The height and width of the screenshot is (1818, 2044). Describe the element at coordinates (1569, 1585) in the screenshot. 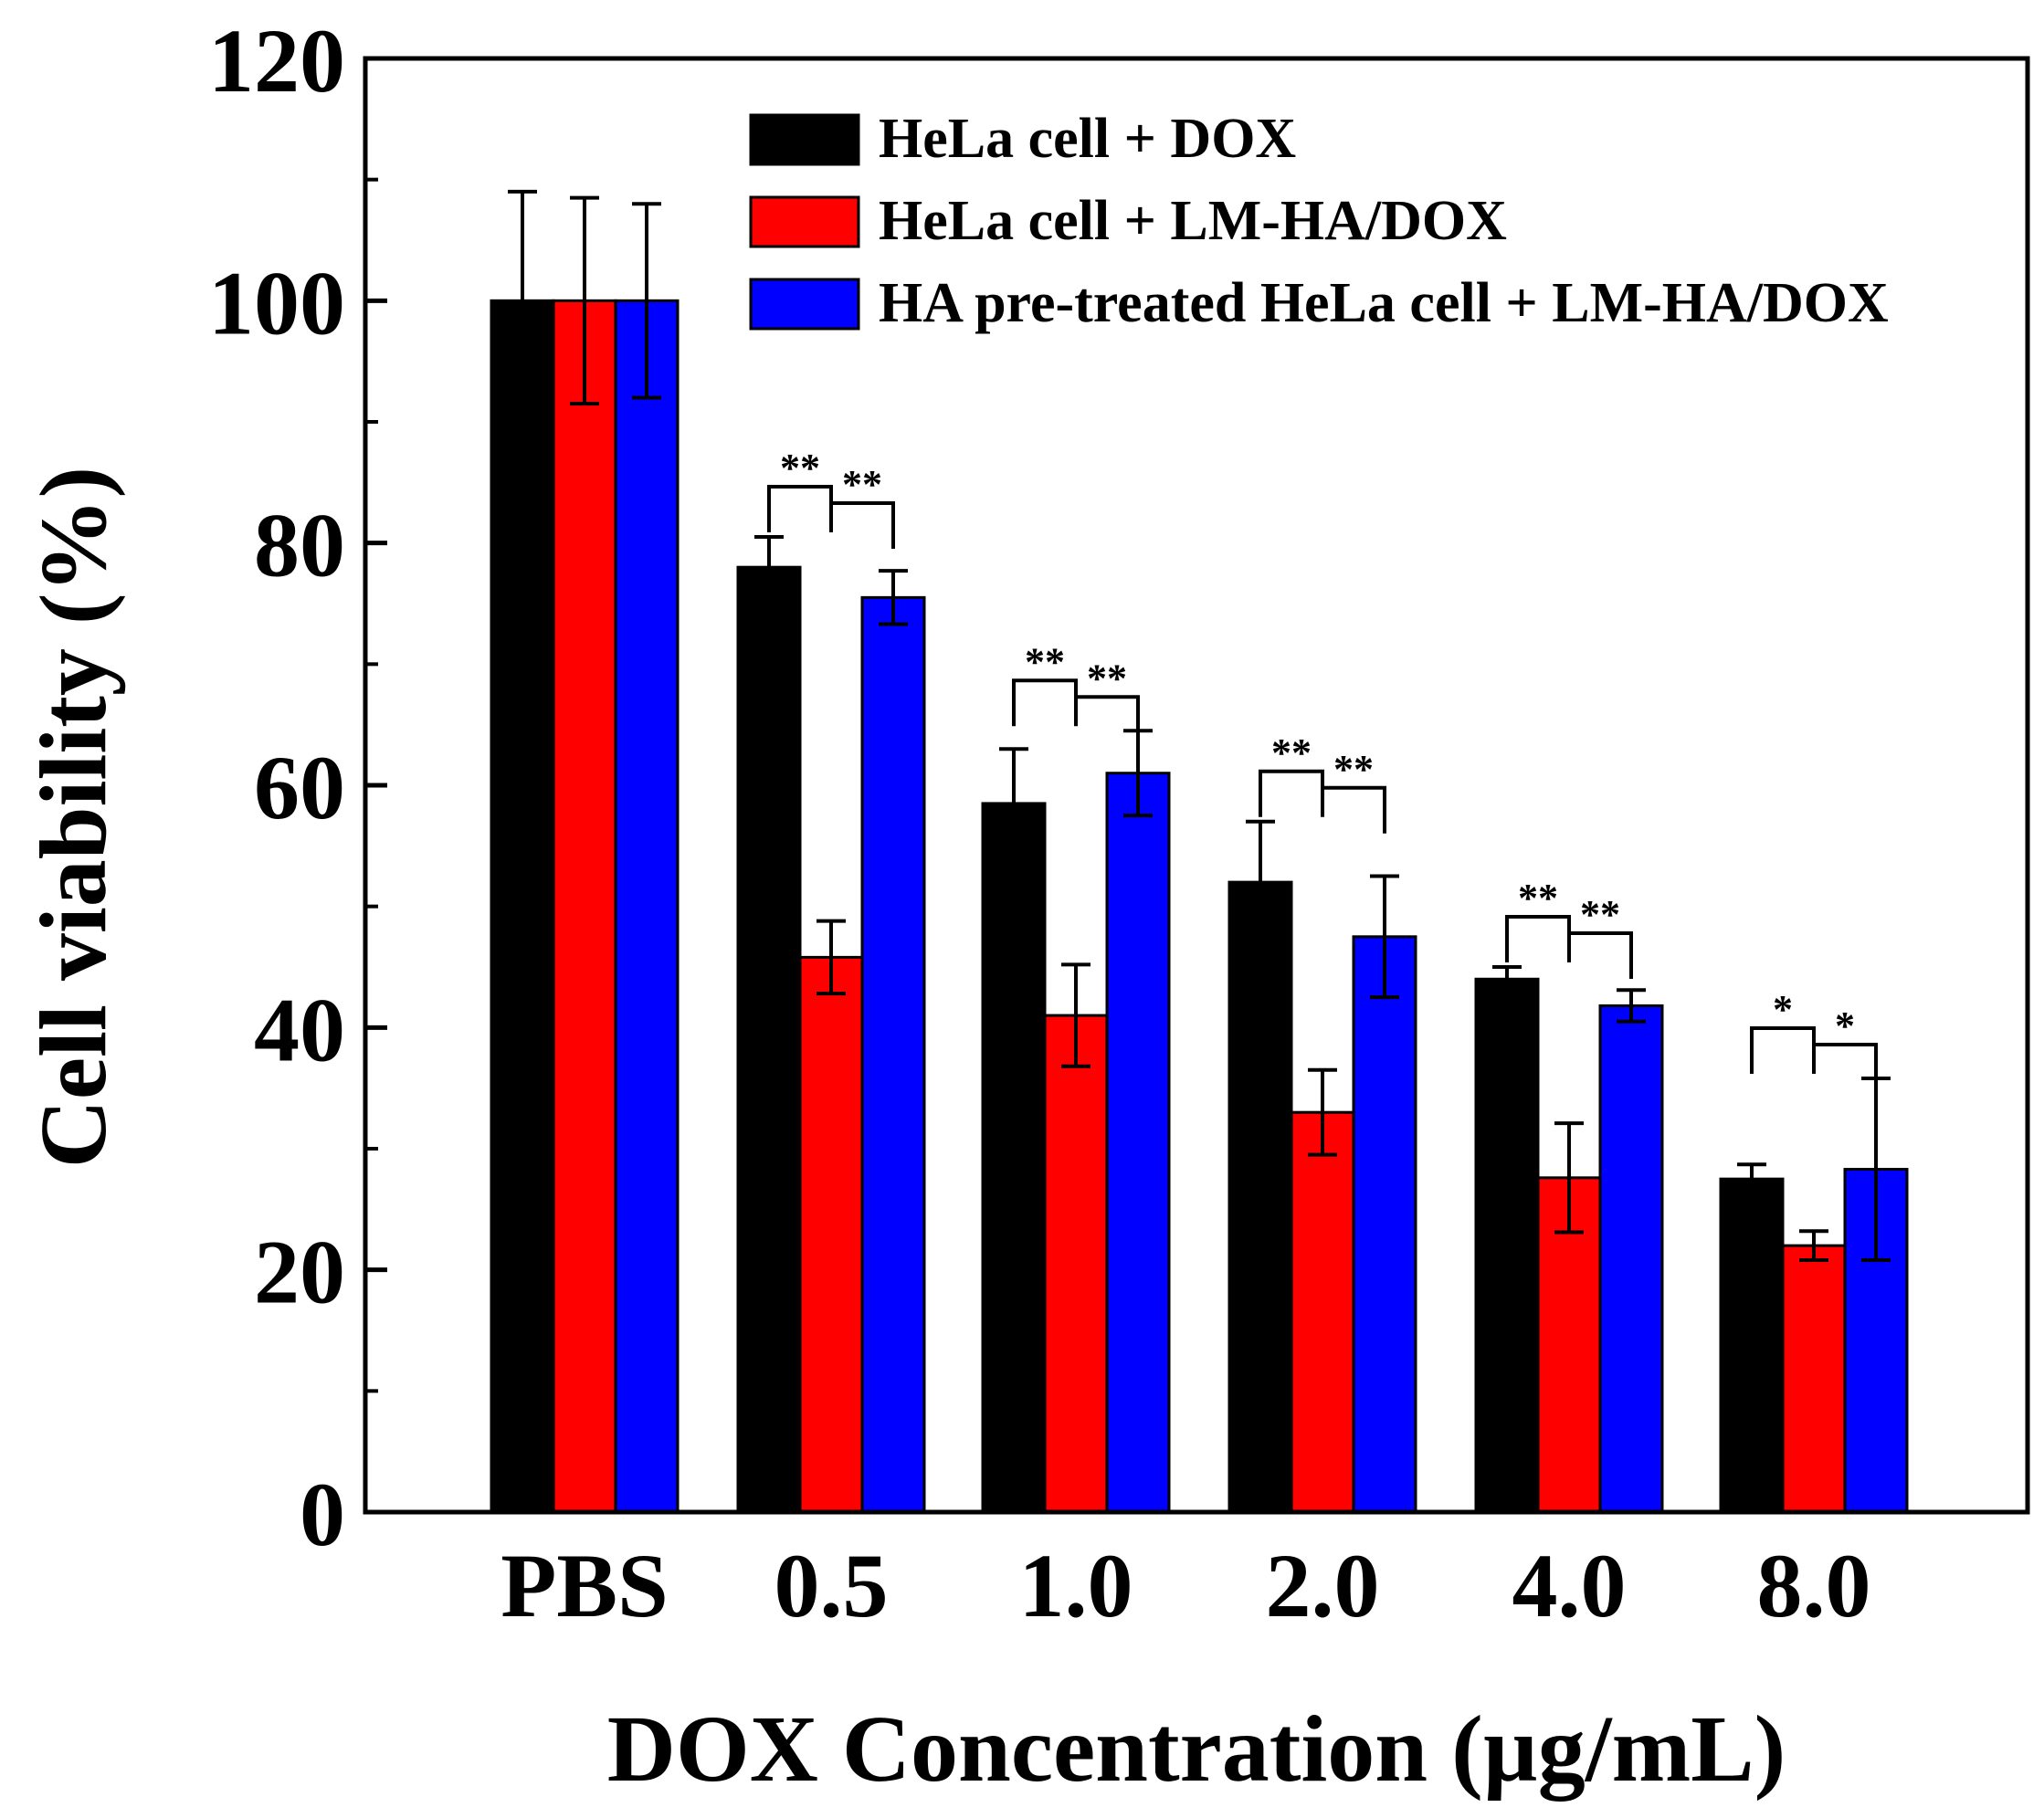

I see `x-tick-label: 4.0` at that location.